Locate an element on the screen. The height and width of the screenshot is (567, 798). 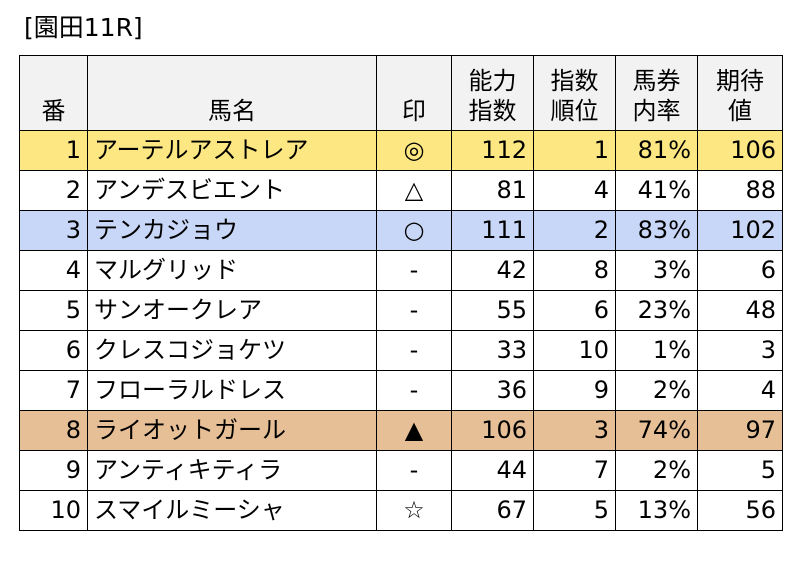
cell-win-rate: 81% is located at coordinates (656, 150).